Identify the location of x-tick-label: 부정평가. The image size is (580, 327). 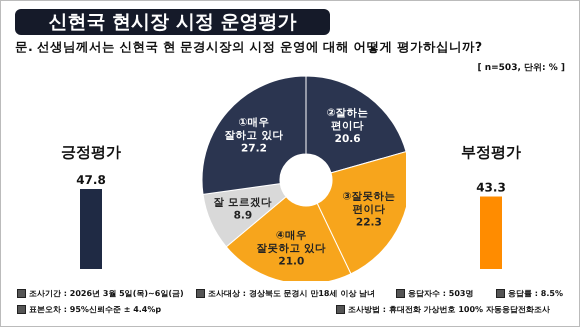
(491, 152).